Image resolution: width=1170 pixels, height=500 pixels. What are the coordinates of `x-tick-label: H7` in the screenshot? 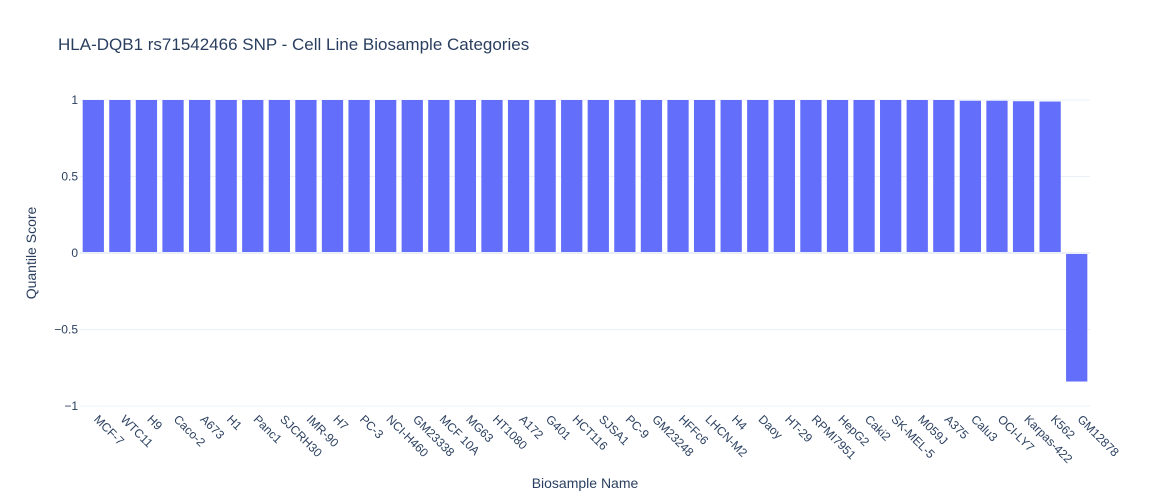 It's located at (340, 422).